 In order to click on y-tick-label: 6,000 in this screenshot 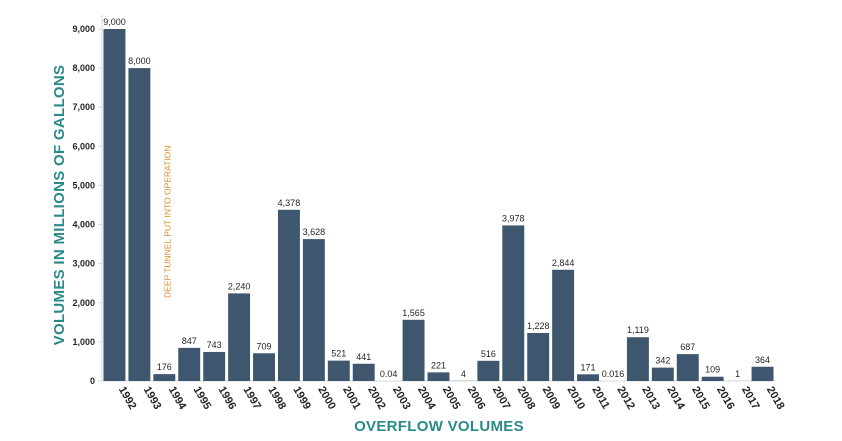, I will do `click(83, 146)`.